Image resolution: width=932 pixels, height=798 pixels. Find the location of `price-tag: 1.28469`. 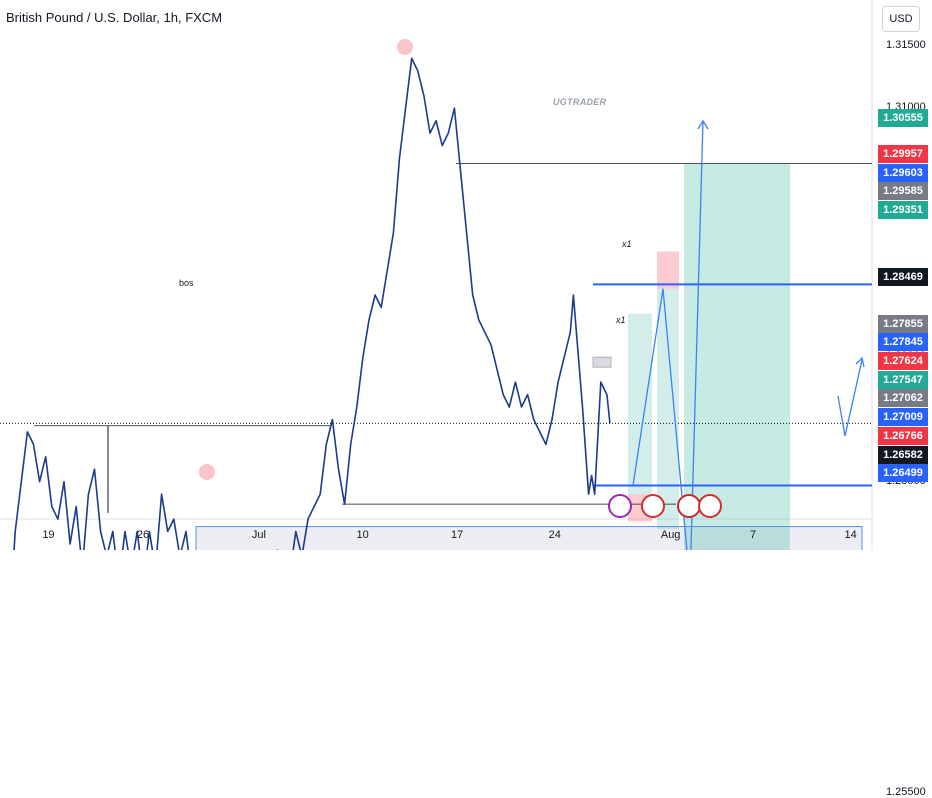

price-tag: 1.28469 is located at coordinates (903, 277).